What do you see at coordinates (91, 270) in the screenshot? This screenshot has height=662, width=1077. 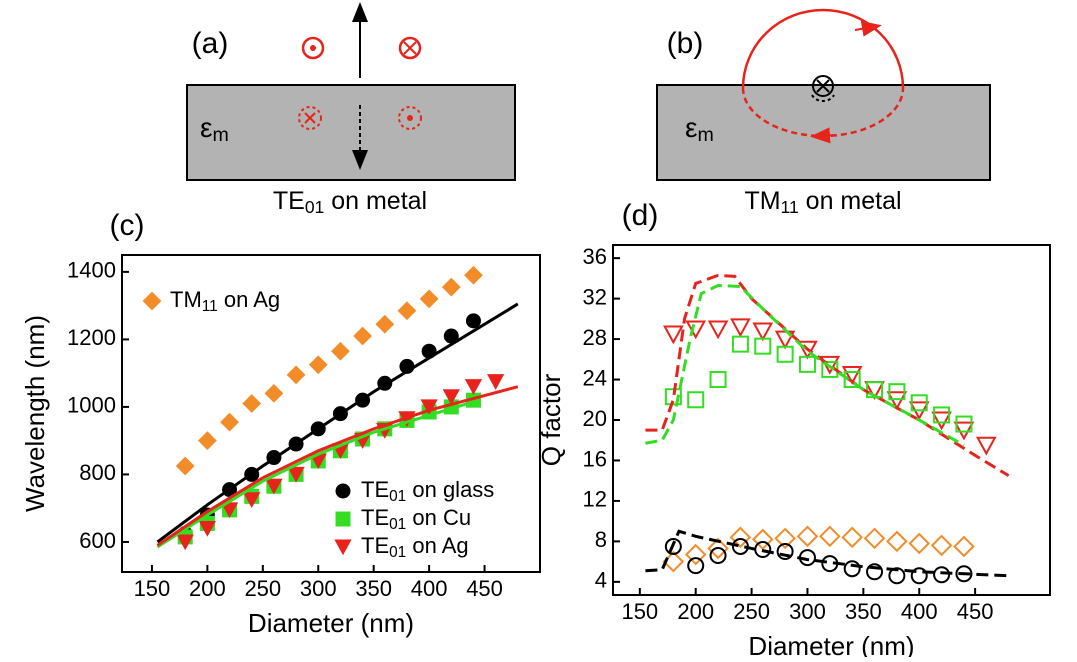 I see `y-tick-label: 1400` at bounding box center [91, 270].